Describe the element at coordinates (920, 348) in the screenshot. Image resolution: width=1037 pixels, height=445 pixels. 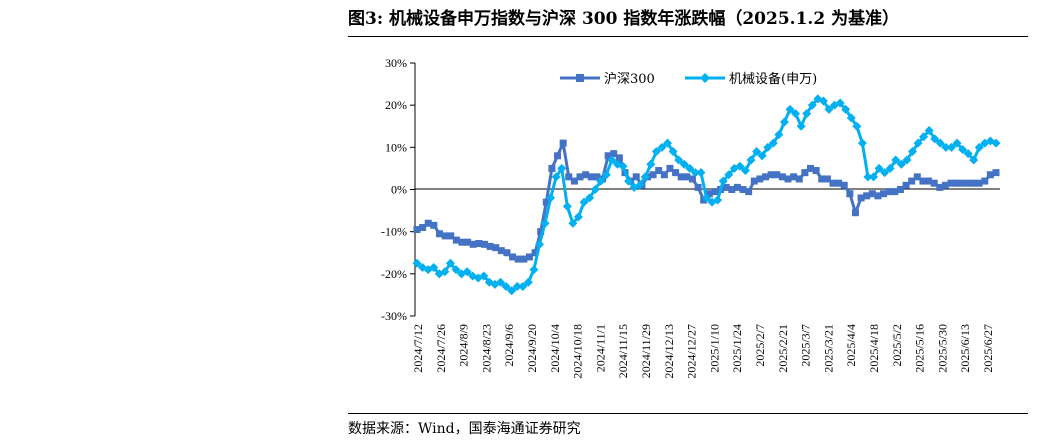
I see `x-tick-label: 2025/5/16` at that location.